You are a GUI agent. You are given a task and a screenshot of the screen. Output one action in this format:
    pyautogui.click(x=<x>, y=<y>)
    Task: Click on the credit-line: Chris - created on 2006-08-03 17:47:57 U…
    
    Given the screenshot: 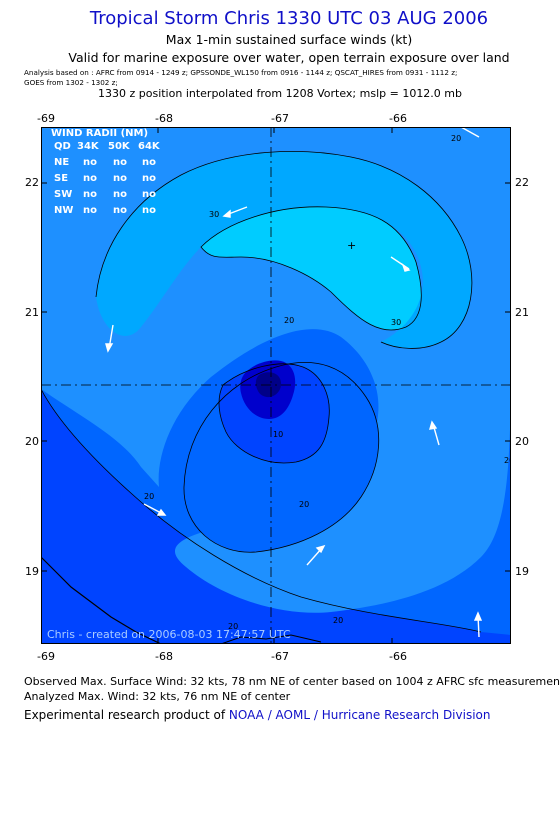 What is the action you would take?
    pyautogui.click(x=169, y=634)
    